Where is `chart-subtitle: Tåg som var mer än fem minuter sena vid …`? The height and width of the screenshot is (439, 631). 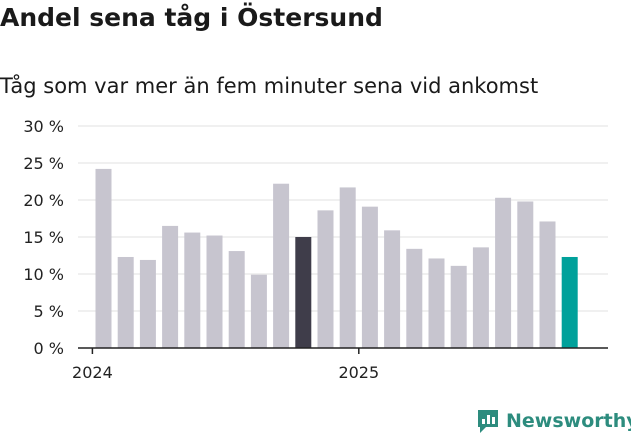
chart-subtitle: Tåg som var mer än fem minuter sena vid … is located at coordinates (269, 86).